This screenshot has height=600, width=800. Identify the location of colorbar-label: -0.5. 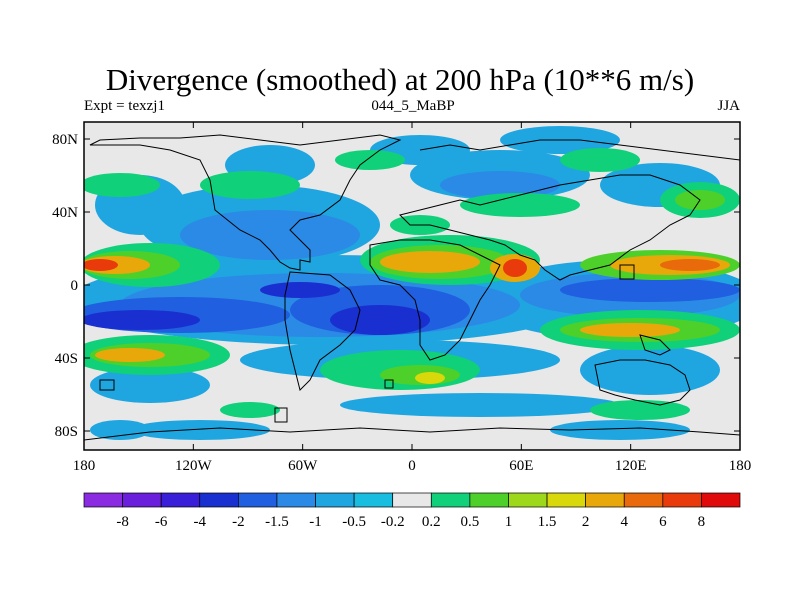
(354, 522).